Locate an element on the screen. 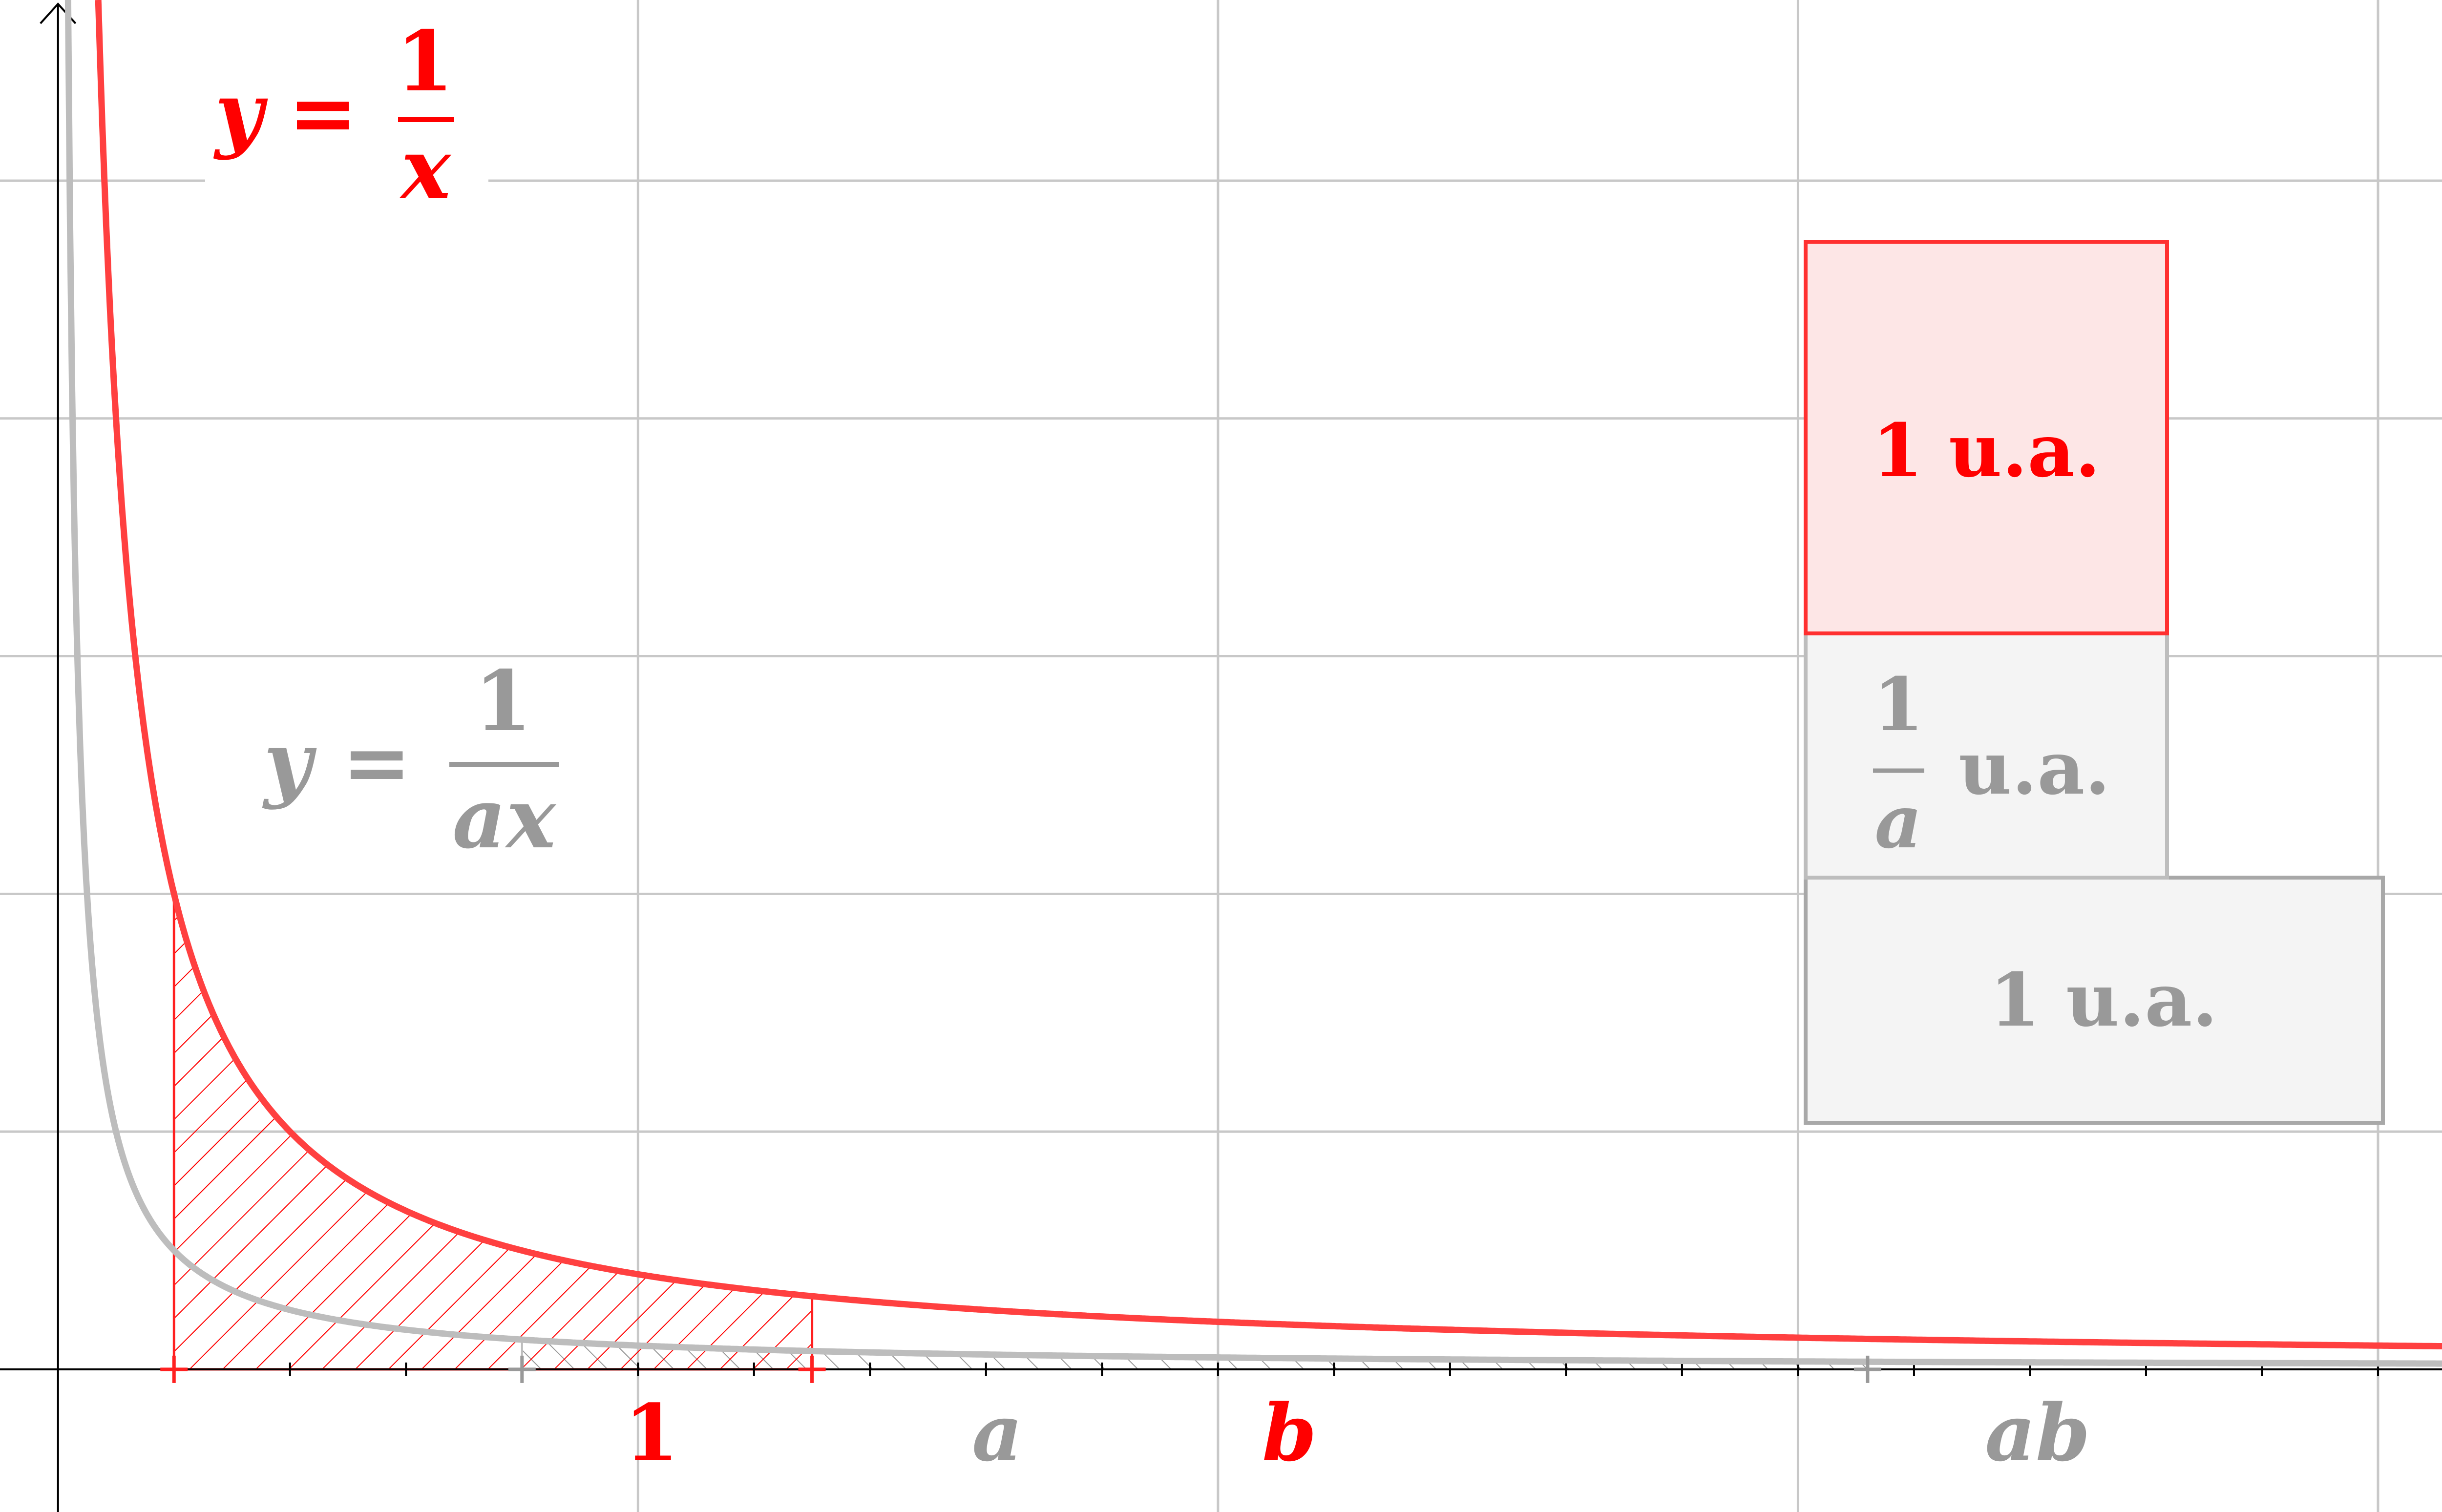 This screenshot has height=1512, width=2442. box-gray-unit is located at coordinates (2094, 1000).